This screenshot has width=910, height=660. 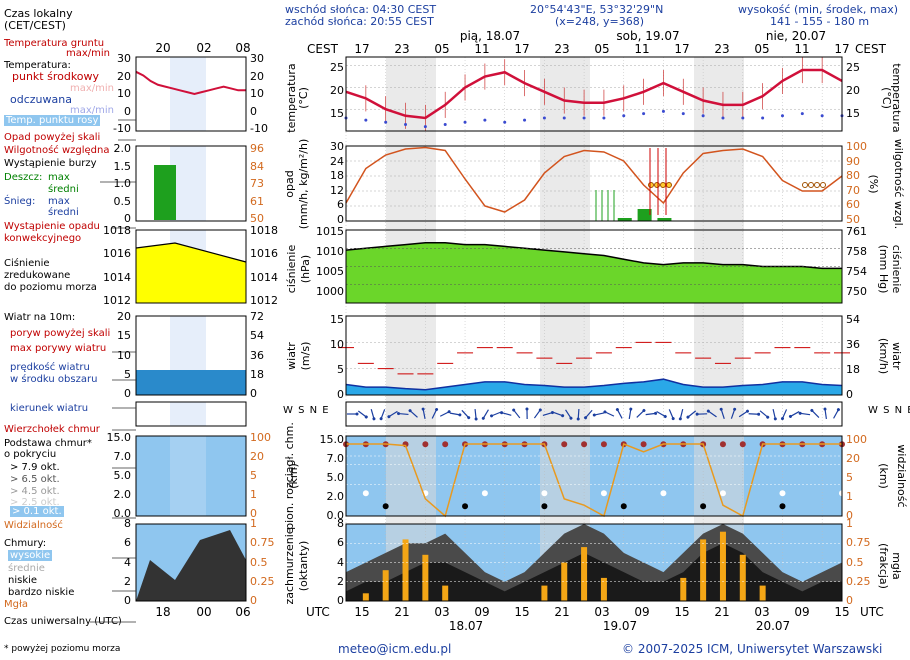 I want to click on axis-tick: 1, so click(x=849, y=496).